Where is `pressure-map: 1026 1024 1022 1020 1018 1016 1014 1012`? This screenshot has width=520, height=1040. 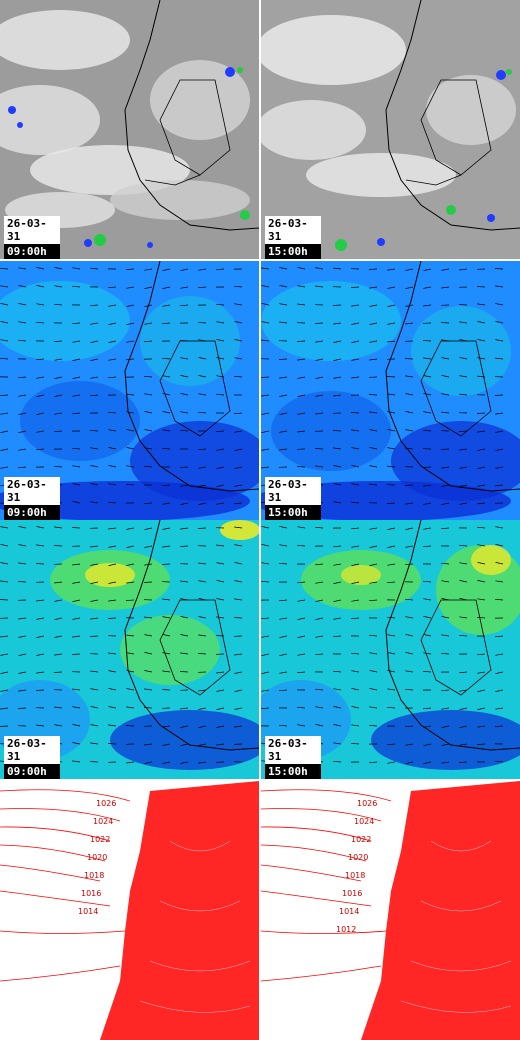 pressure-map: 1026 1024 1022 1020 1018 1016 1014 1012 is located at coordinates (390, 910).